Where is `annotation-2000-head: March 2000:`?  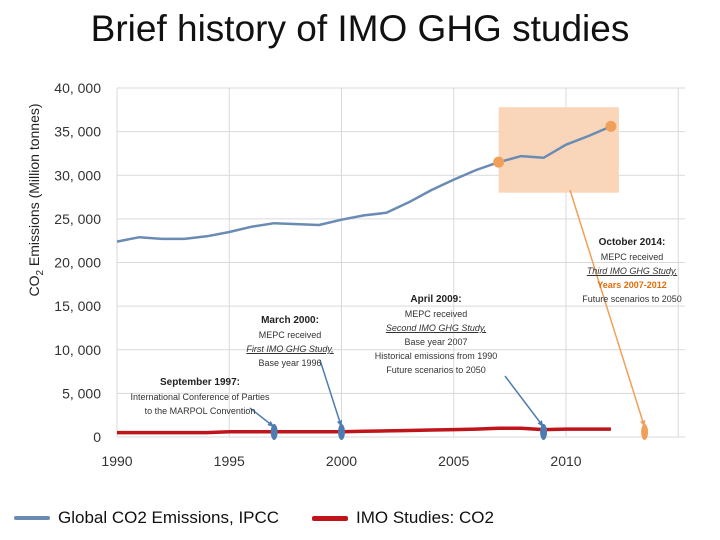 annotation-2000-head: March 2000: is located at coordinates (290, 320).